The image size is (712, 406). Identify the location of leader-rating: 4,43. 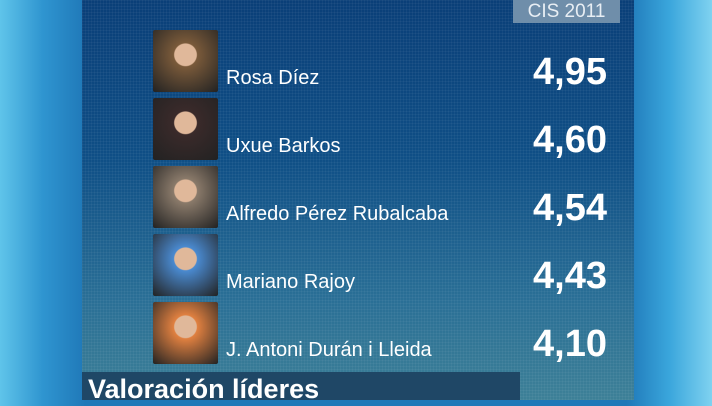
(570, 276).